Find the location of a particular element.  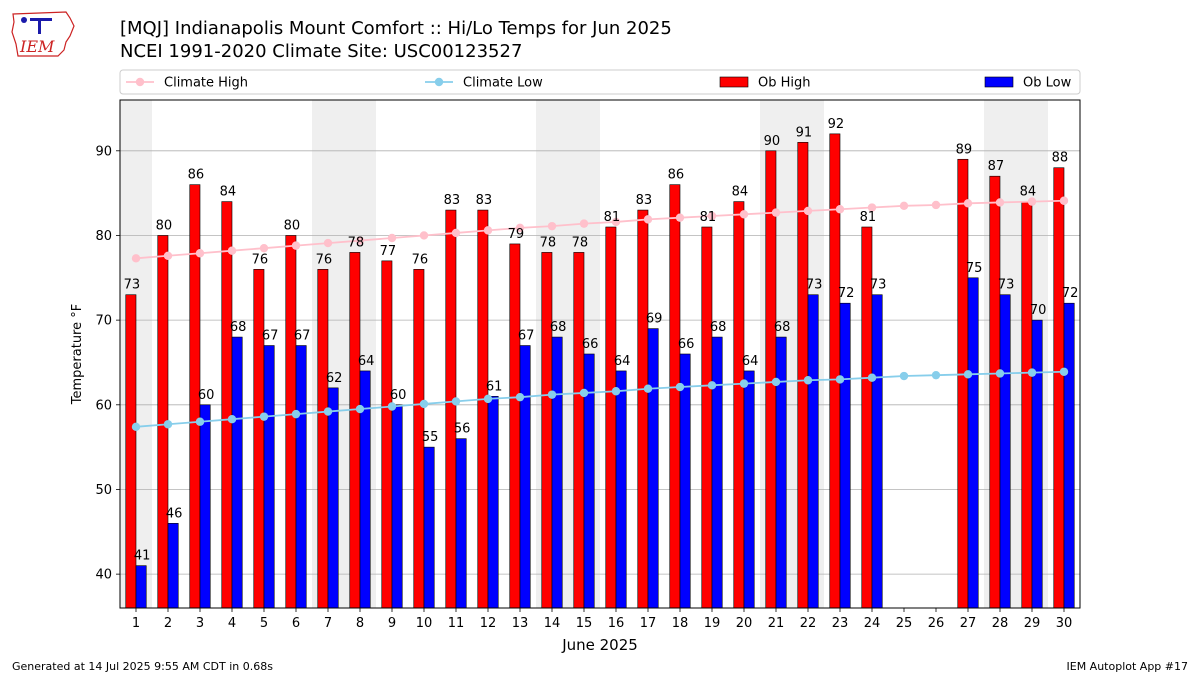

x-tick-label: 5 is located at coordinates (264, 623).